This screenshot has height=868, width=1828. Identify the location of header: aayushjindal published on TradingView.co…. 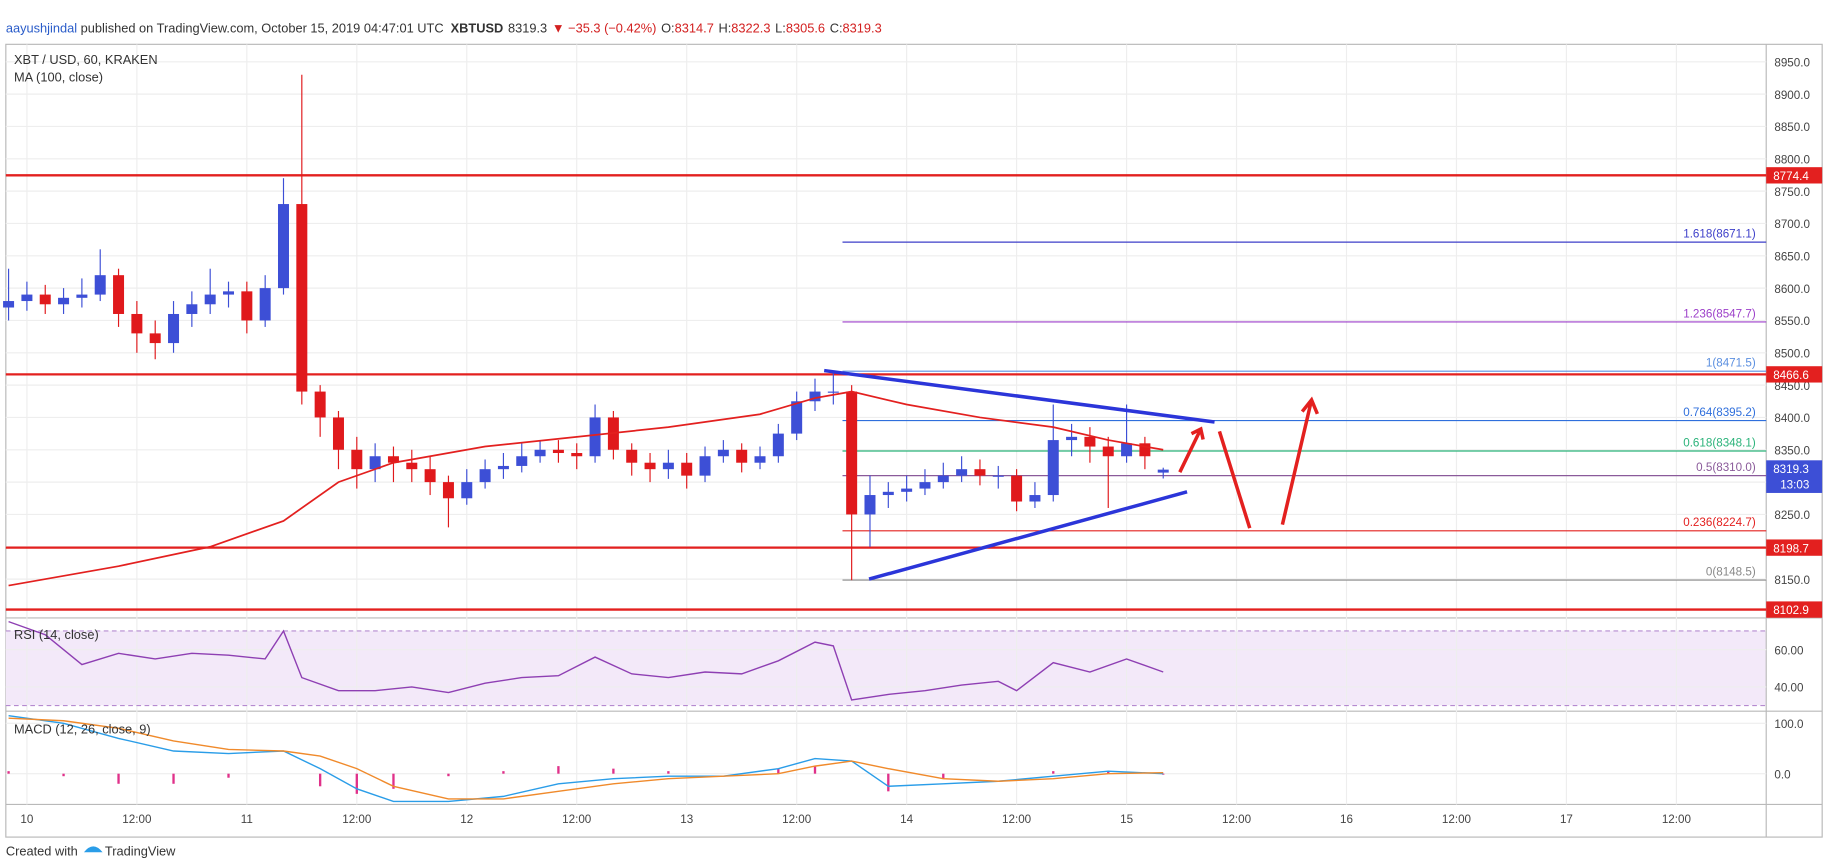
(444, 28).